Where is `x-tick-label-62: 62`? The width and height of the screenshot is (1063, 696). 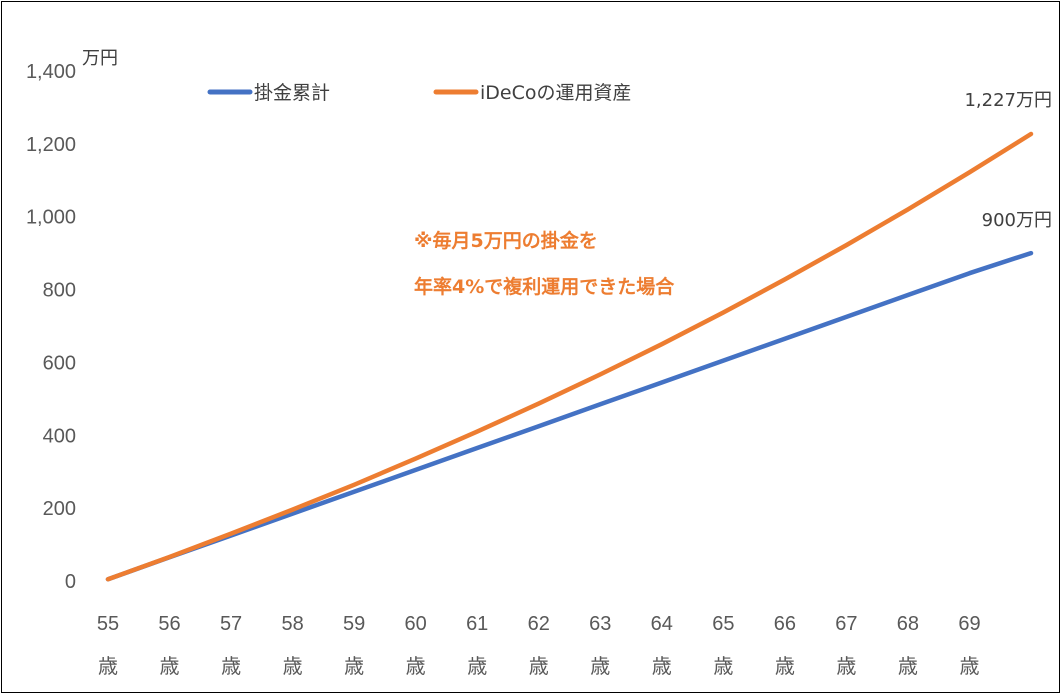 x-tick-label-62: 62 is located at coordinates (539, 624).